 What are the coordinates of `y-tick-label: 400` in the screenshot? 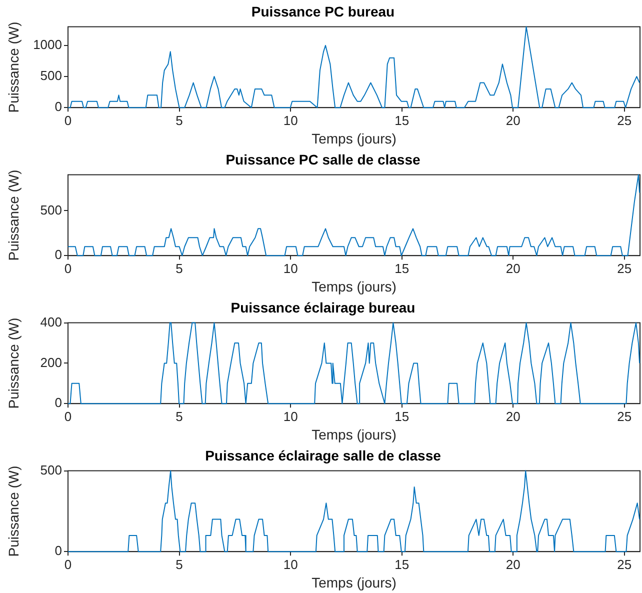 It's located at (51, 322).